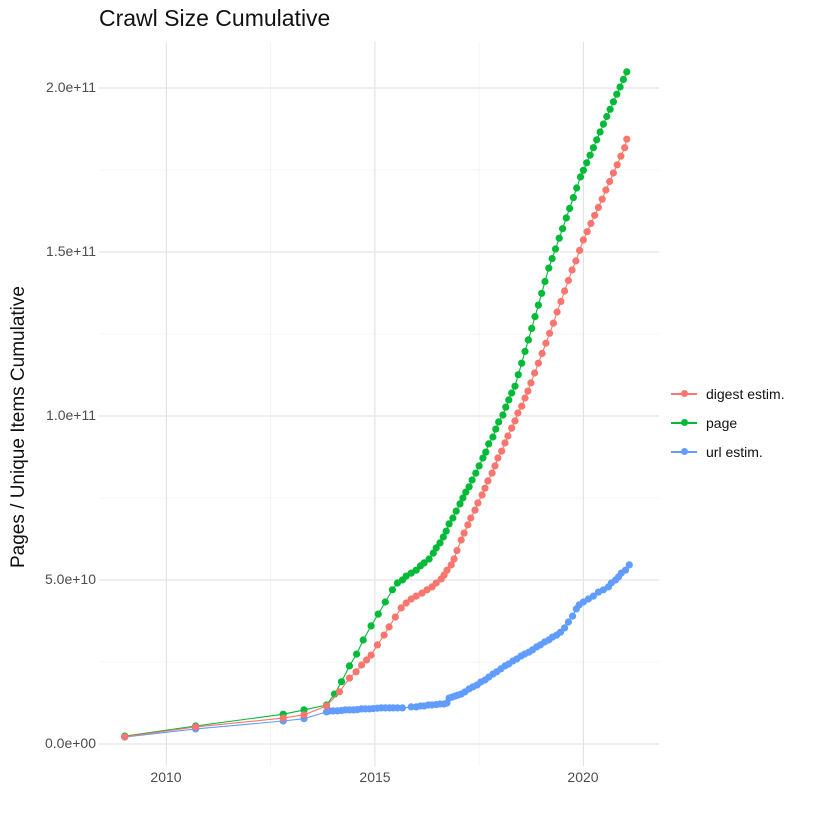 The width and height of the screenshot is (826, 827). What do you see at coordinates (684, 452) in the screenshot?
I see `legend-key-url-icon` at bounding box center [684, 452].